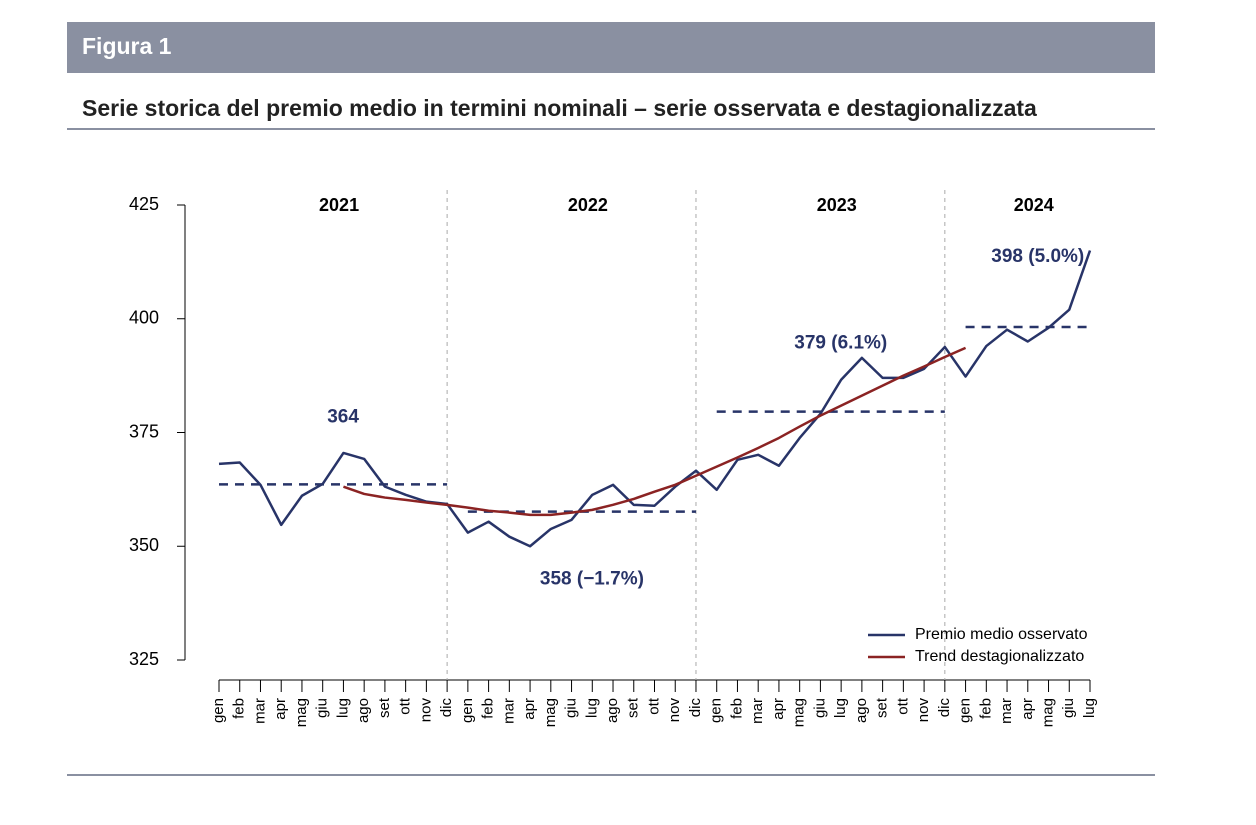 Image resolution: width=1256 pixels, height=825 pixels. I want to click on y-tick-label: 425, so click(144, 204).